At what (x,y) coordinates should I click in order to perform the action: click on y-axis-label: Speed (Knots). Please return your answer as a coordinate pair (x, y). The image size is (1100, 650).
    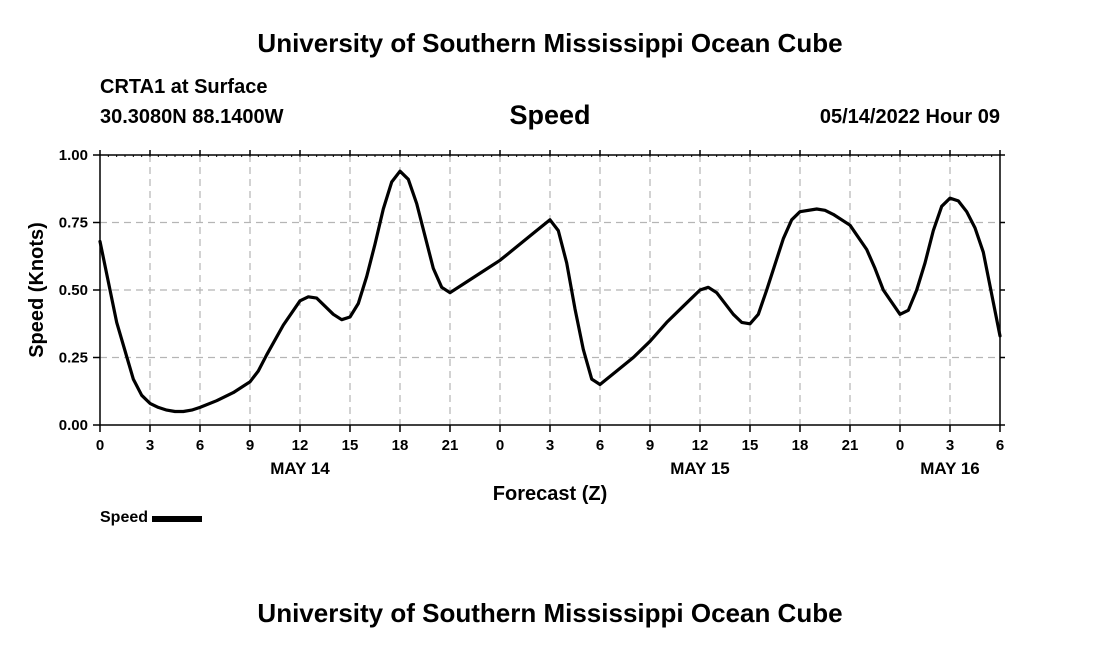
    Looking at the image, I should click on (37, 290).